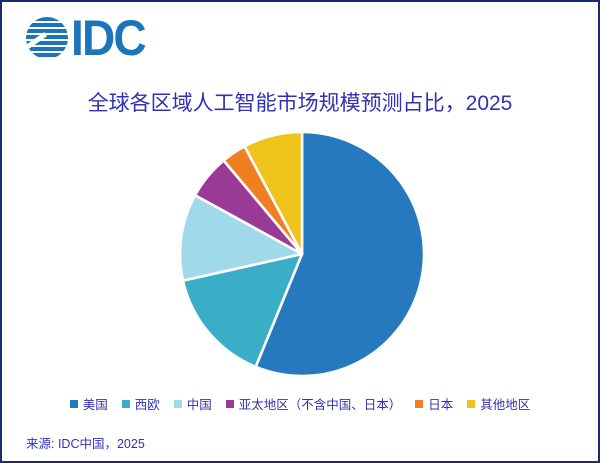  What do you see at coordinates (109, 38) in the screenshot?
I see `idc-logo-text: IDC` at bounding box center [109, 38].